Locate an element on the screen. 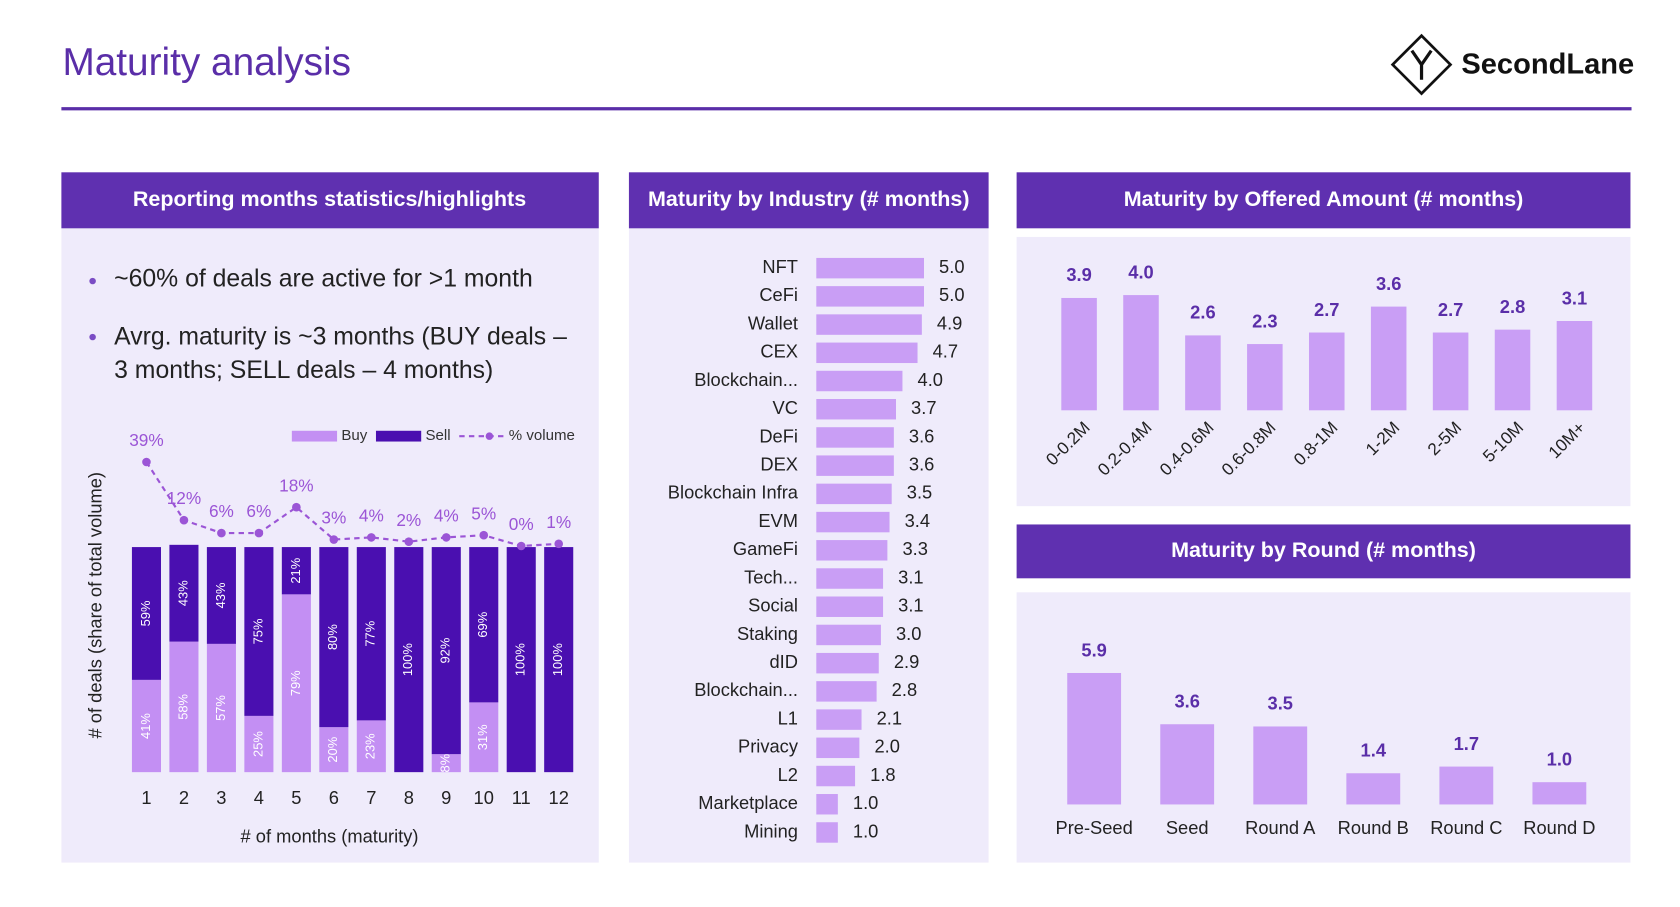 The image size is (1680, 907). data-label: 79% is located at coordinates (295, 683).